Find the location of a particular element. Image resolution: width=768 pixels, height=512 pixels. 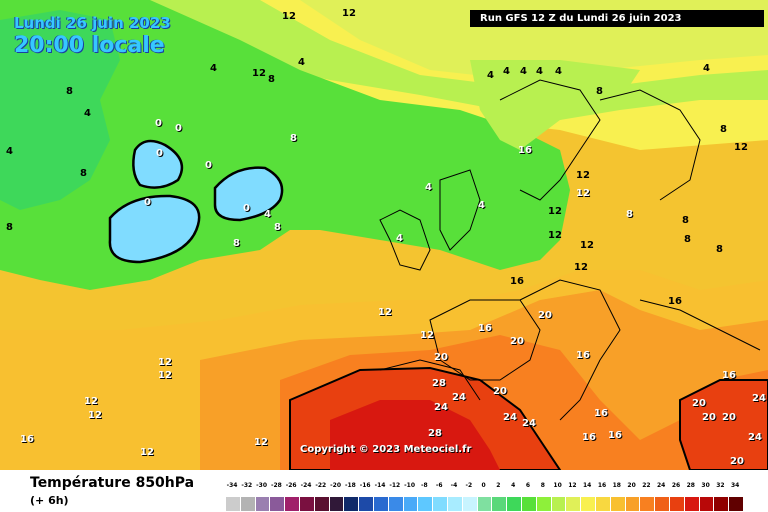

scale-tick-label: 8 is located at coordinates (542, 485).